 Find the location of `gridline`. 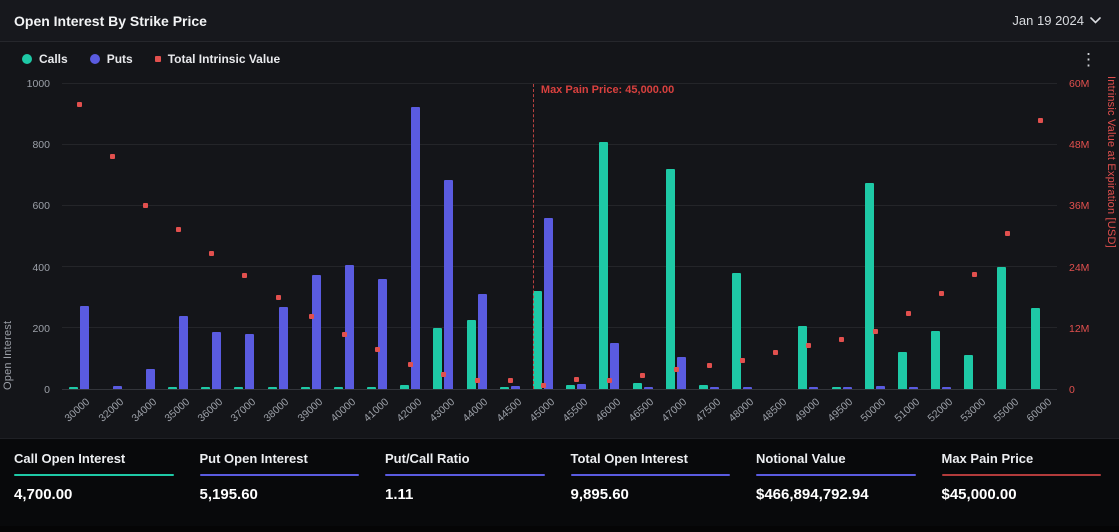

gridline is located at coordinates (559, 205).